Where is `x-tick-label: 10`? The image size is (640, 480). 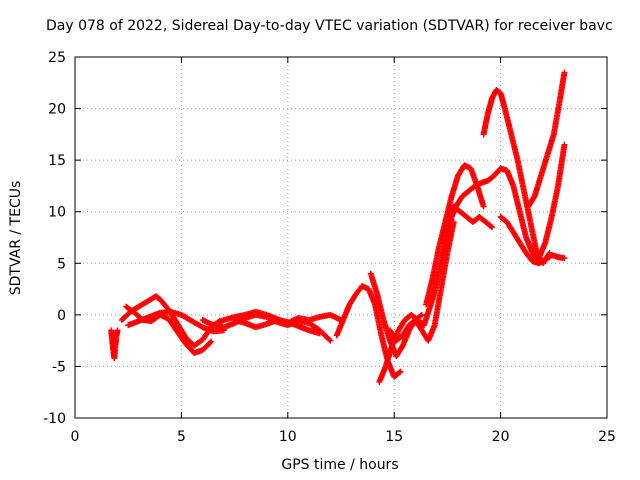 x-tick-label: 10 is located at coordinates (288, 437).